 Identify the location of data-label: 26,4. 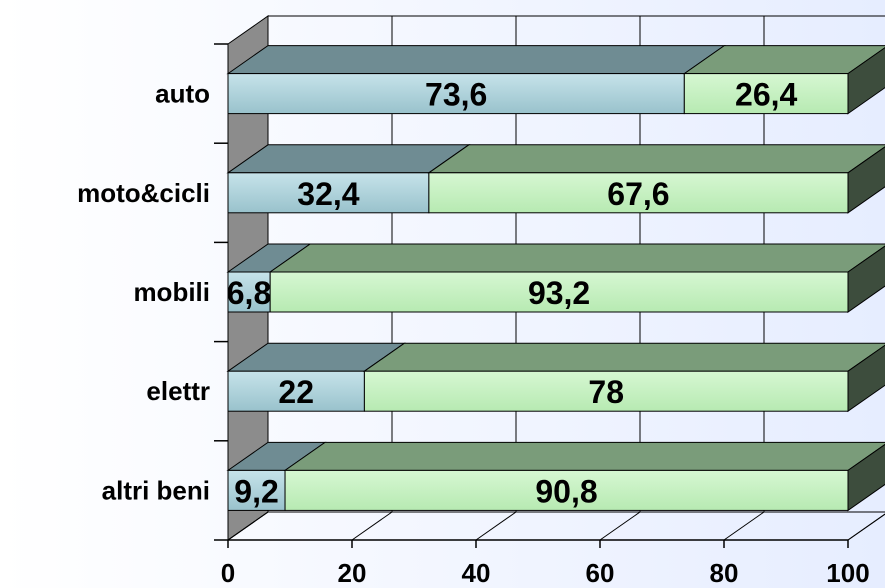
(766, 95).